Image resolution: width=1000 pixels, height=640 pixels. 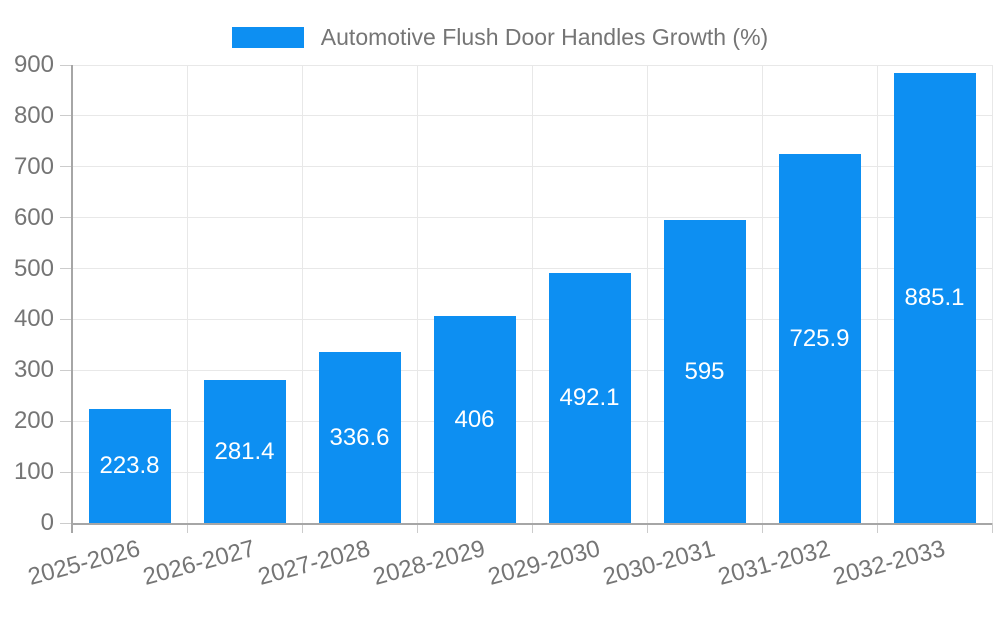 What do you see at coordinates (33, 217) in the screenshot?
I see `y-axis-tick-label: 600` at bounding box center [33, 217].